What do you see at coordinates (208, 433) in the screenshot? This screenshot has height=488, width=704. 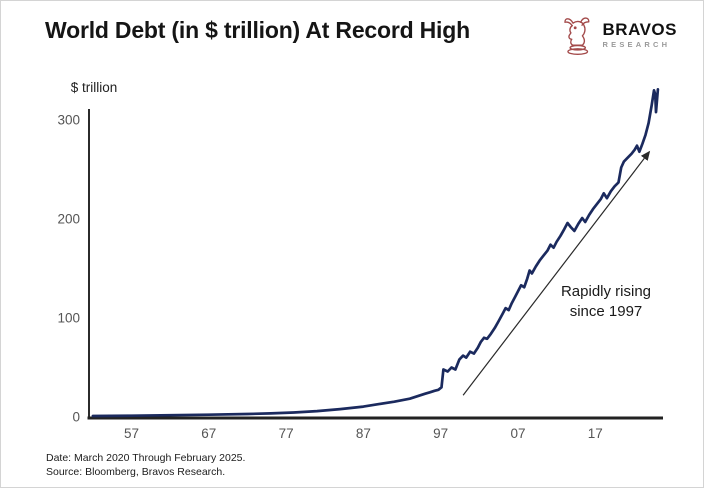 I see `x-tick-label: 67` at bounding box center [208, 433].